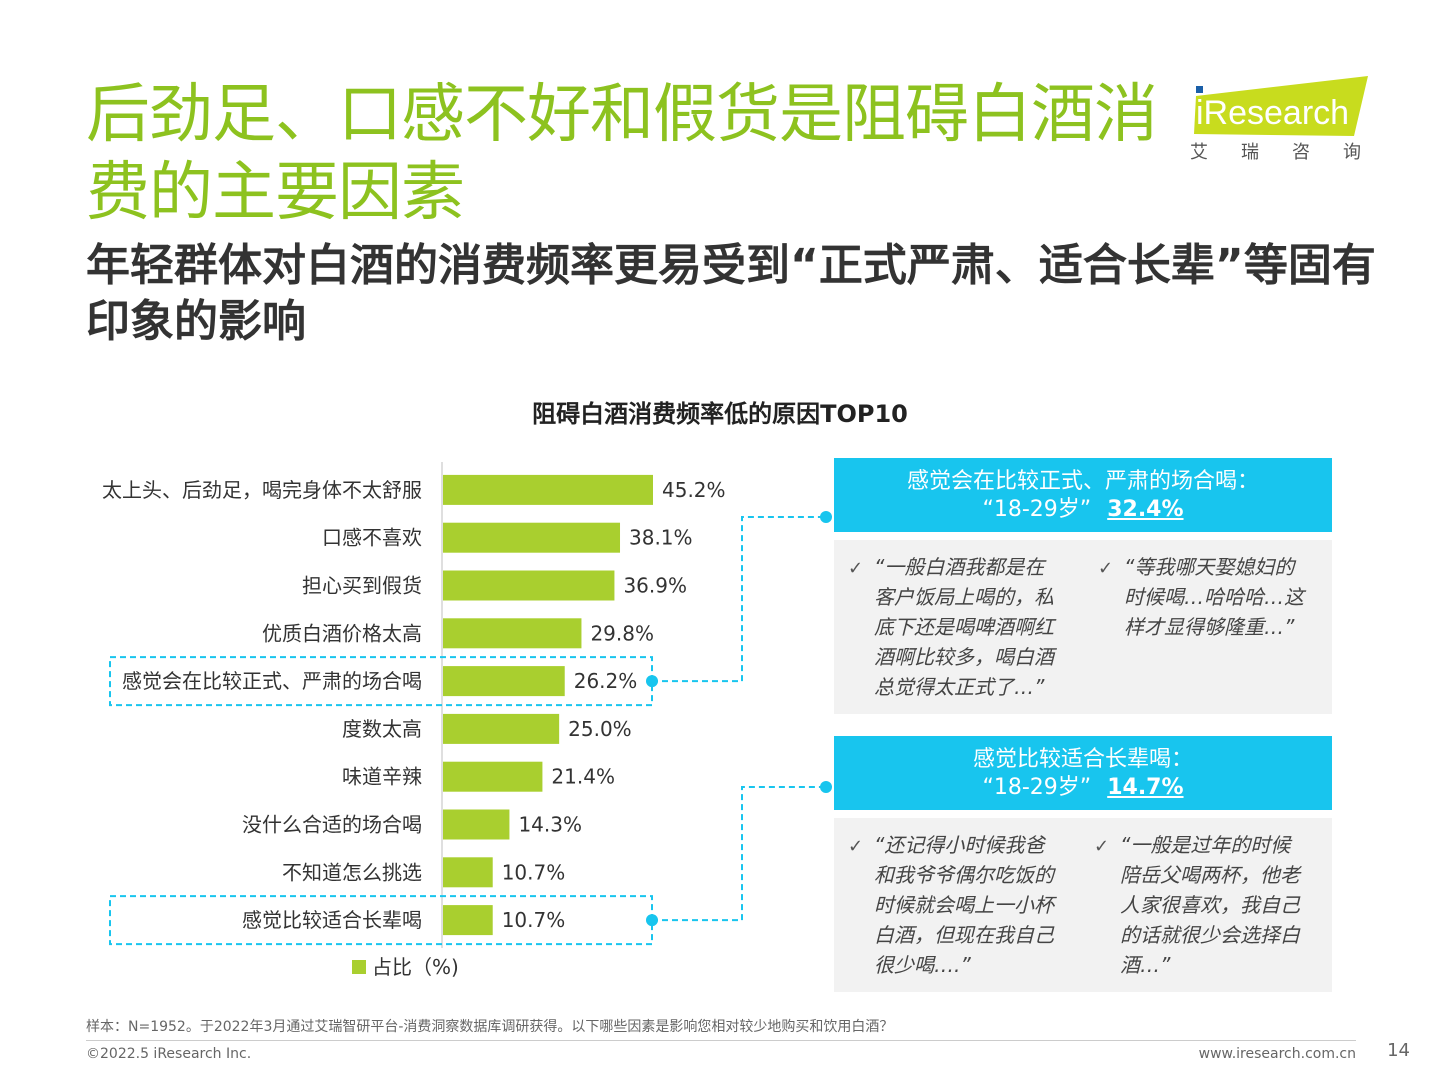  I want to click on footer-divider, so click(721, 1040).